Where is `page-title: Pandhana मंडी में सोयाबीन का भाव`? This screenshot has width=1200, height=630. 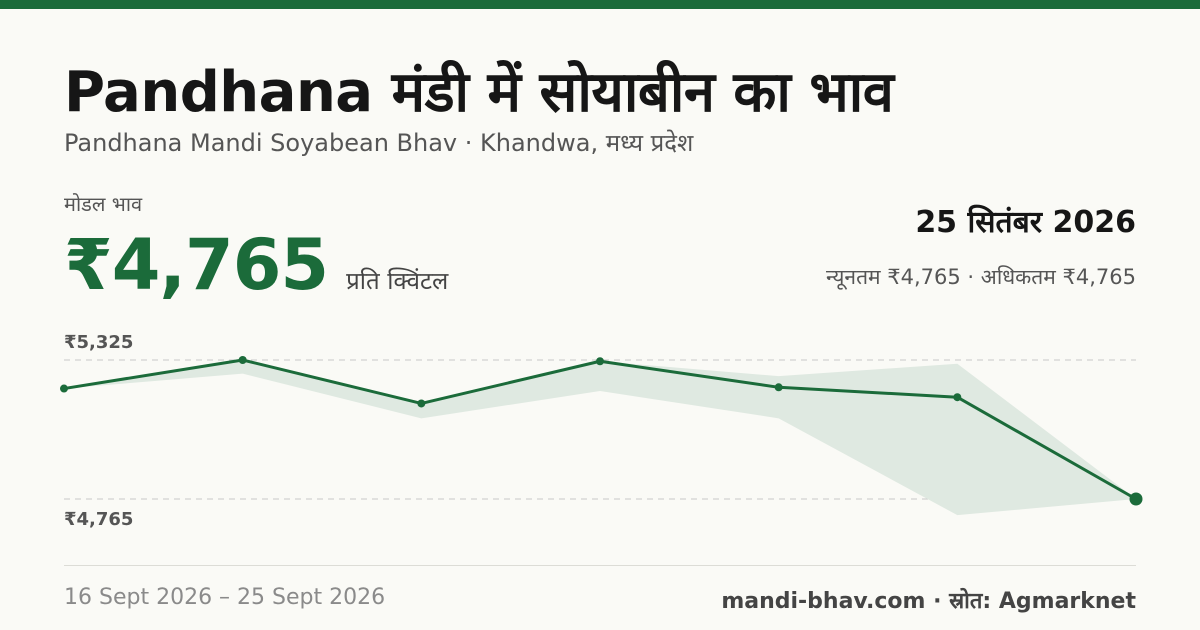 page-title: Pandhana मंडी में सोयाबीन का भाव is located at coordinates (479, 92).